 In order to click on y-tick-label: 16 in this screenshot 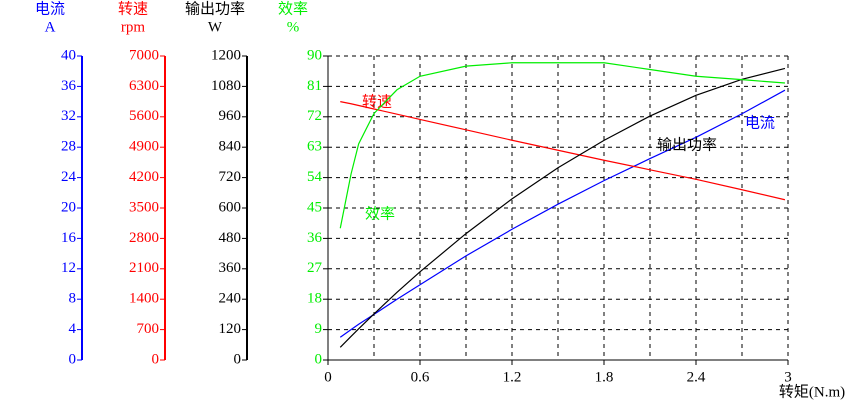, I will do `click(69, 238)`.